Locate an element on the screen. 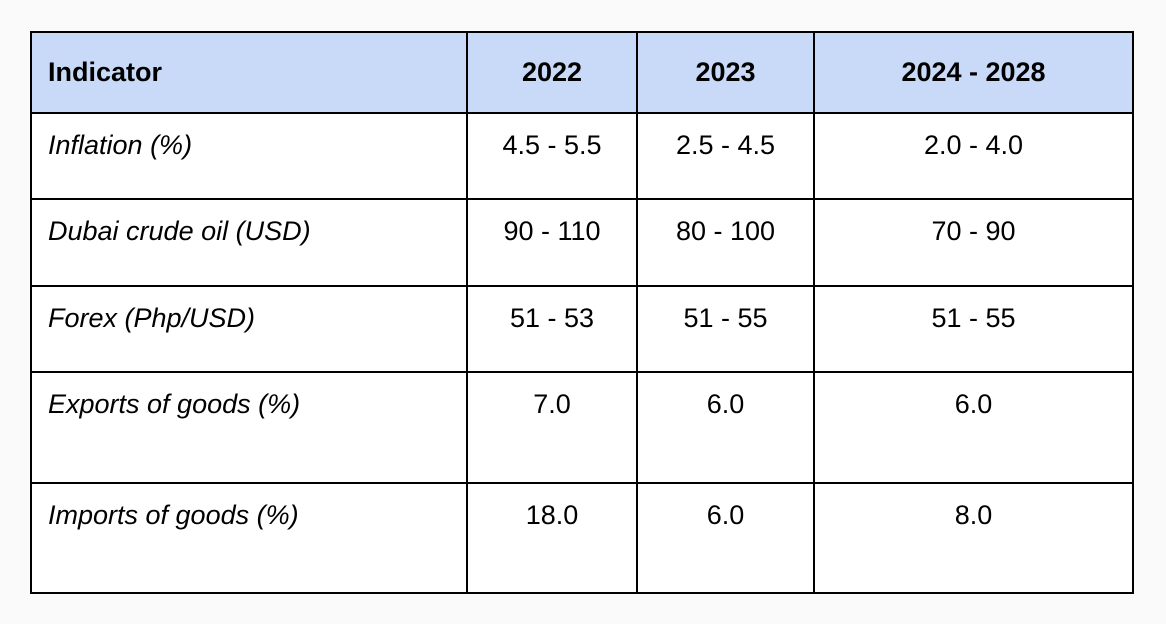 The height and width of the screenshot is (624, 1166). cell-value: 8.0 is located at coordinates (973, 538).